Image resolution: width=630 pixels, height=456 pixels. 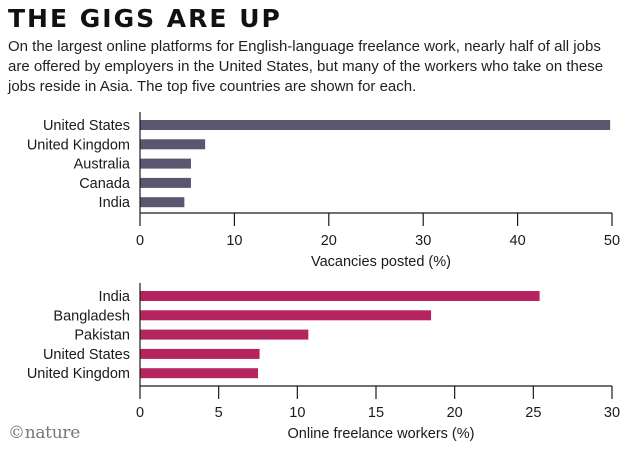 What do you see at coordinates (381, 434) in the screenshot?
I see `x-axis-title: Online freelance workers (%)` at bounding box center [381, 434].